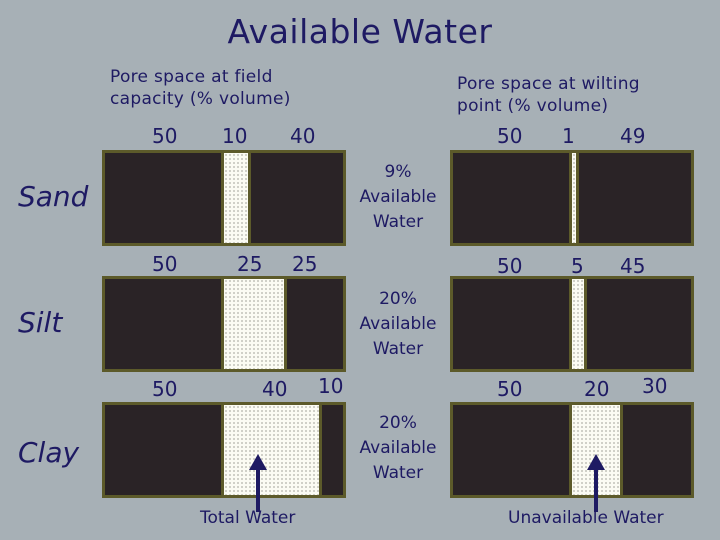  Describe the element at coordinates (596, 490) in the screenshot. I see `unavailable-water-arrow-shaft` at that location.